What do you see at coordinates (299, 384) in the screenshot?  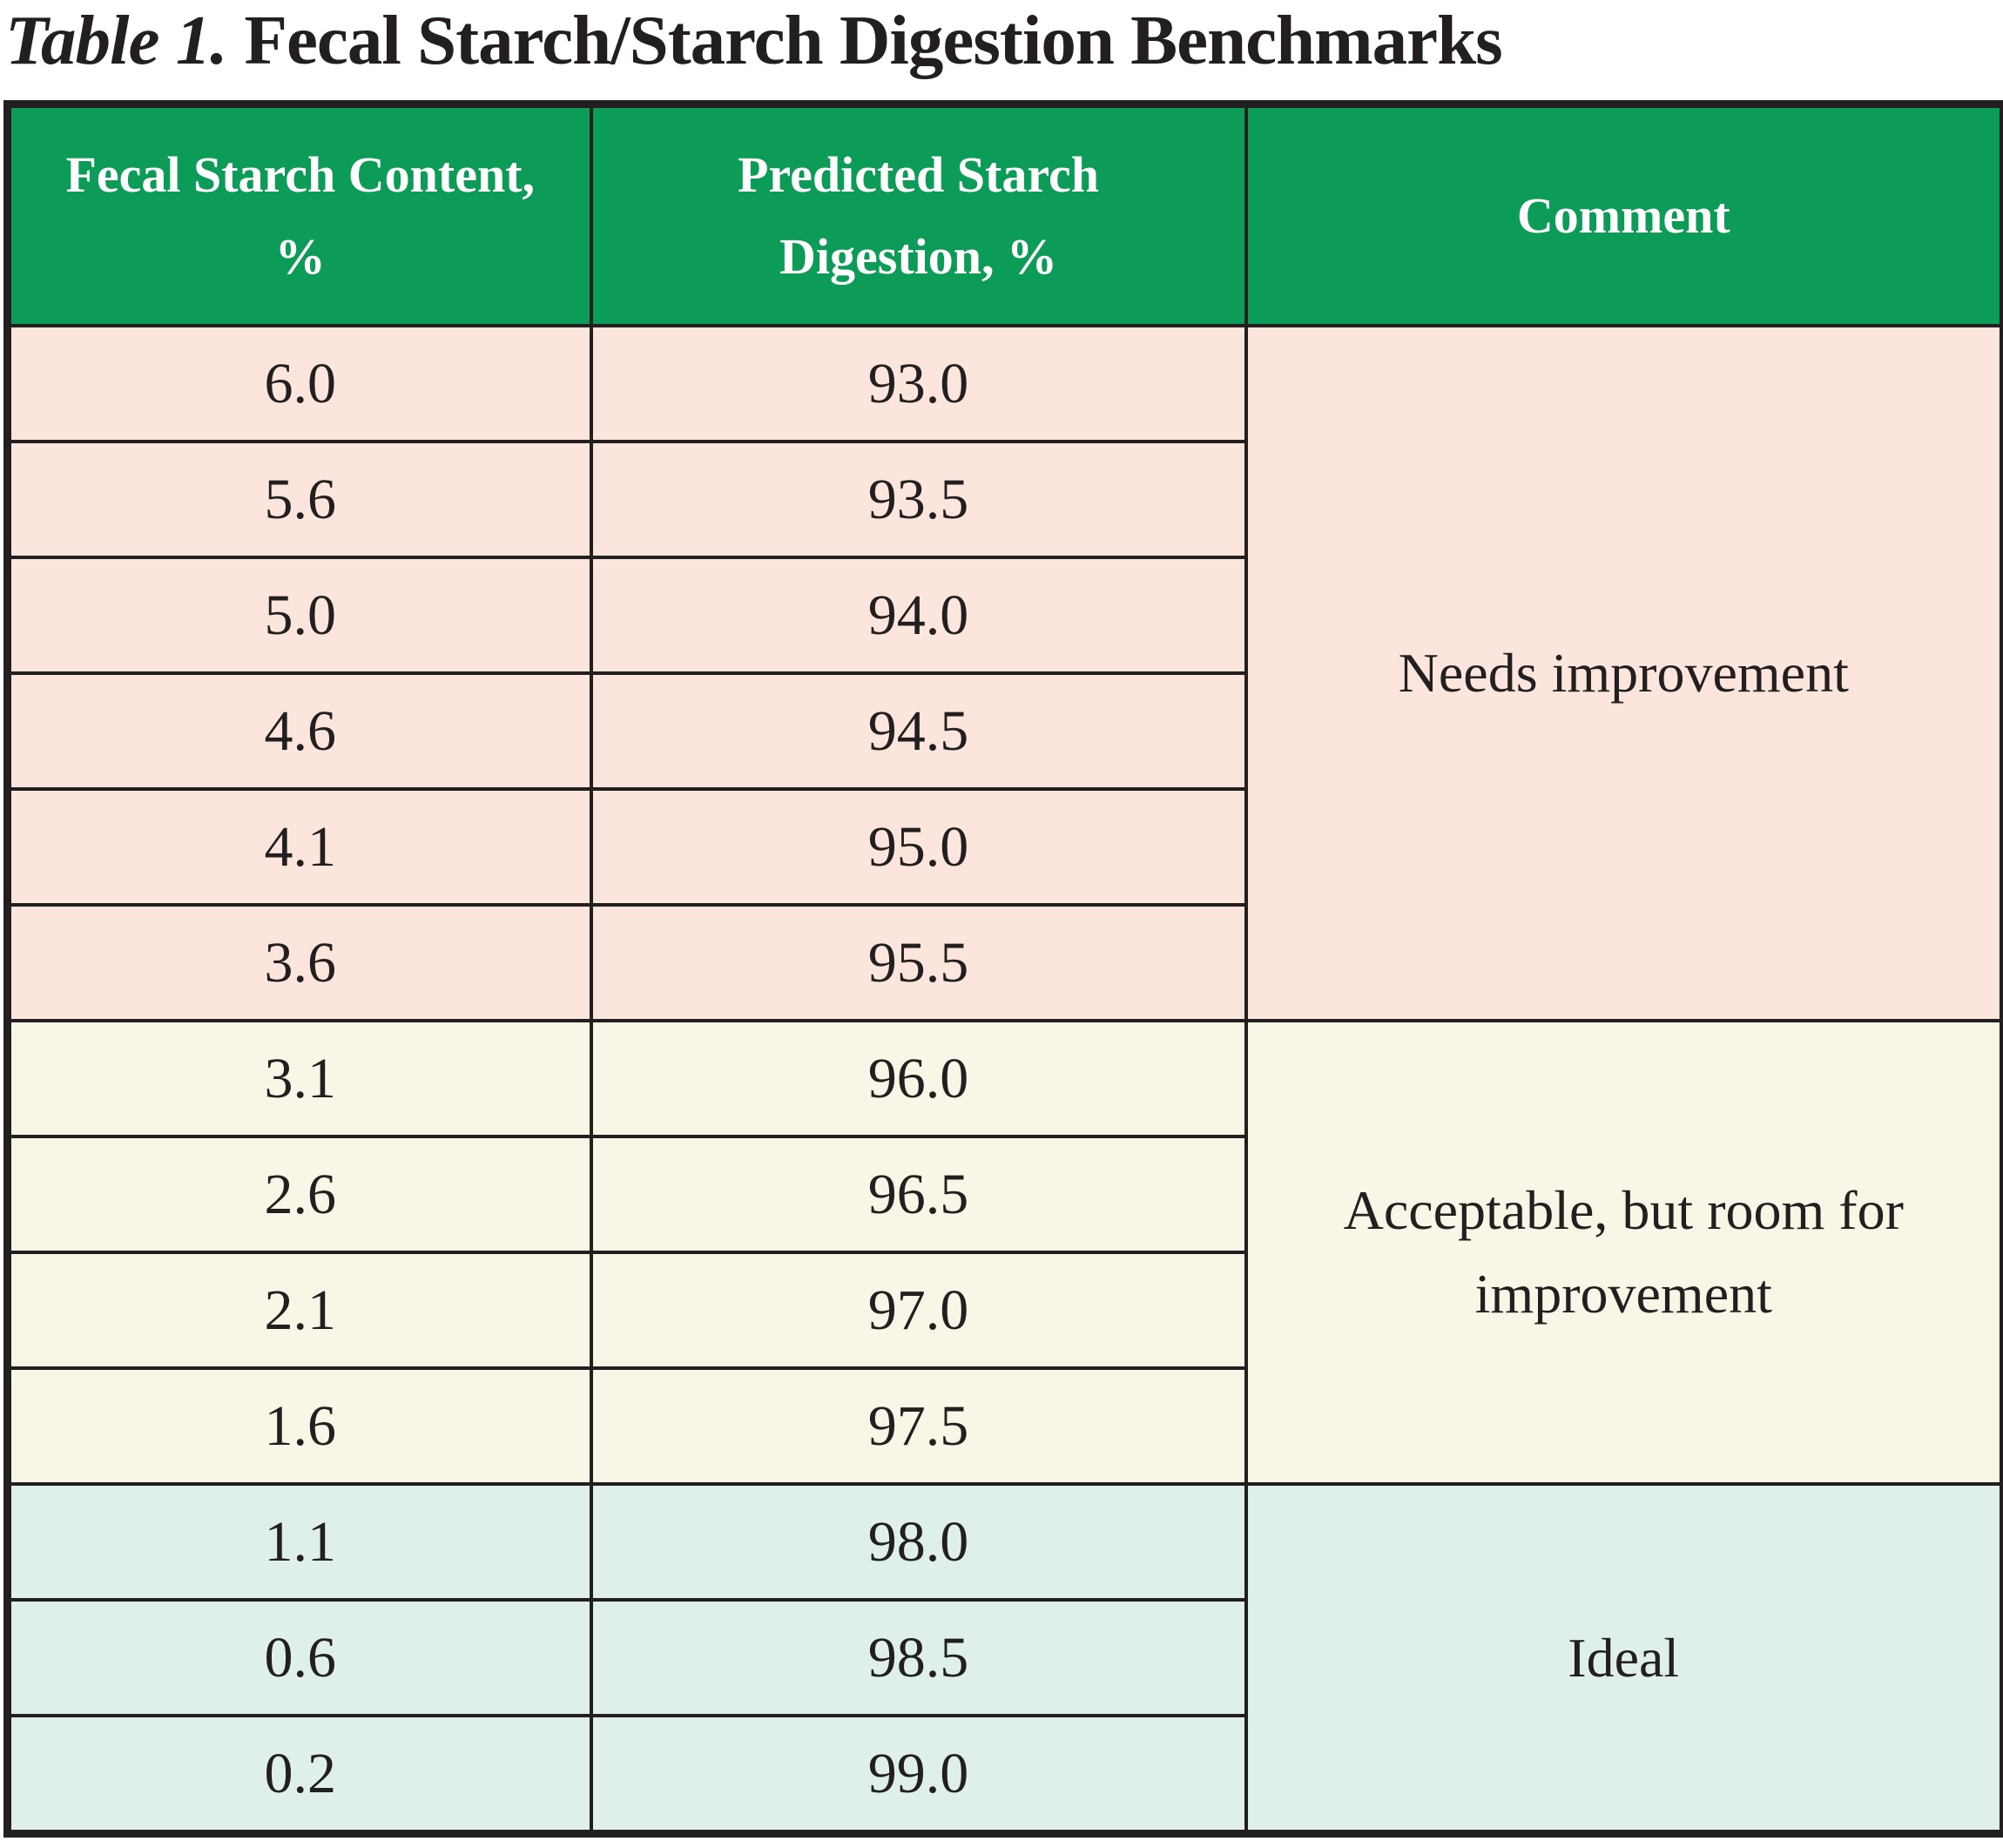 I see `cell-fecal-starch: 6.0` at bounding box center [299, 384].